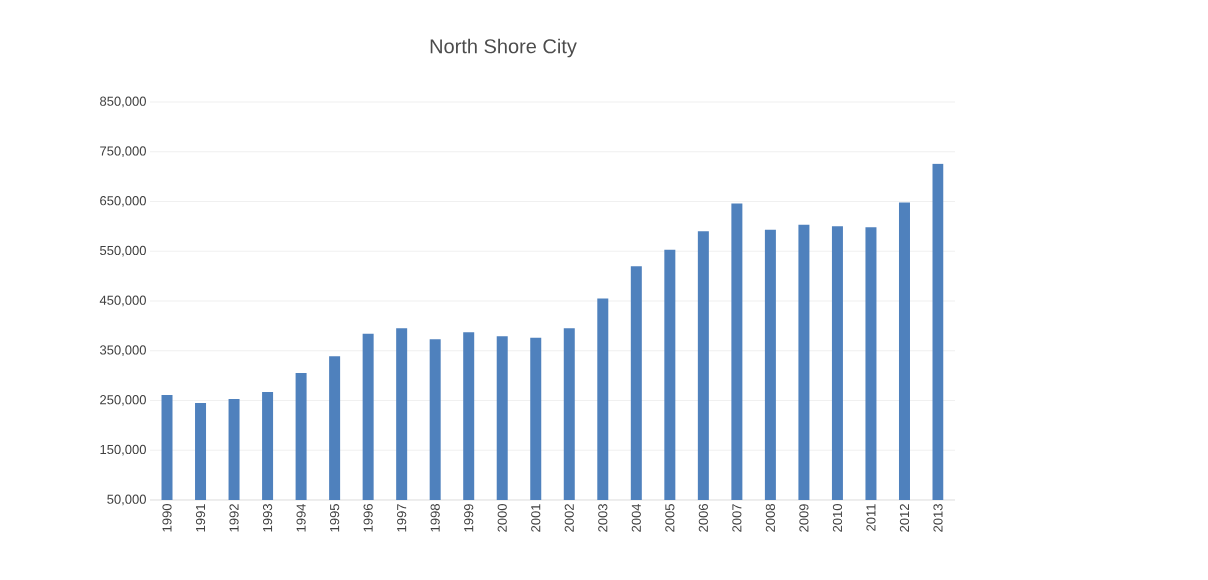 This screenshot has height=580, width=1208. Describe the element at coordinates (402, 518) in the screenshot. I see `x-tick-label: 1997` at that location.